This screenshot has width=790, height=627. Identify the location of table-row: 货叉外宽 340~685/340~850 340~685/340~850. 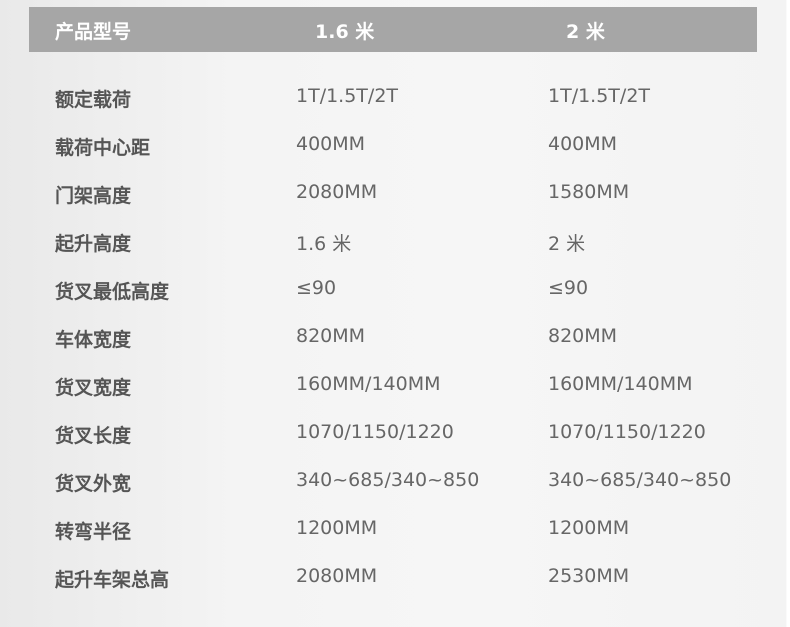
(395, 484).